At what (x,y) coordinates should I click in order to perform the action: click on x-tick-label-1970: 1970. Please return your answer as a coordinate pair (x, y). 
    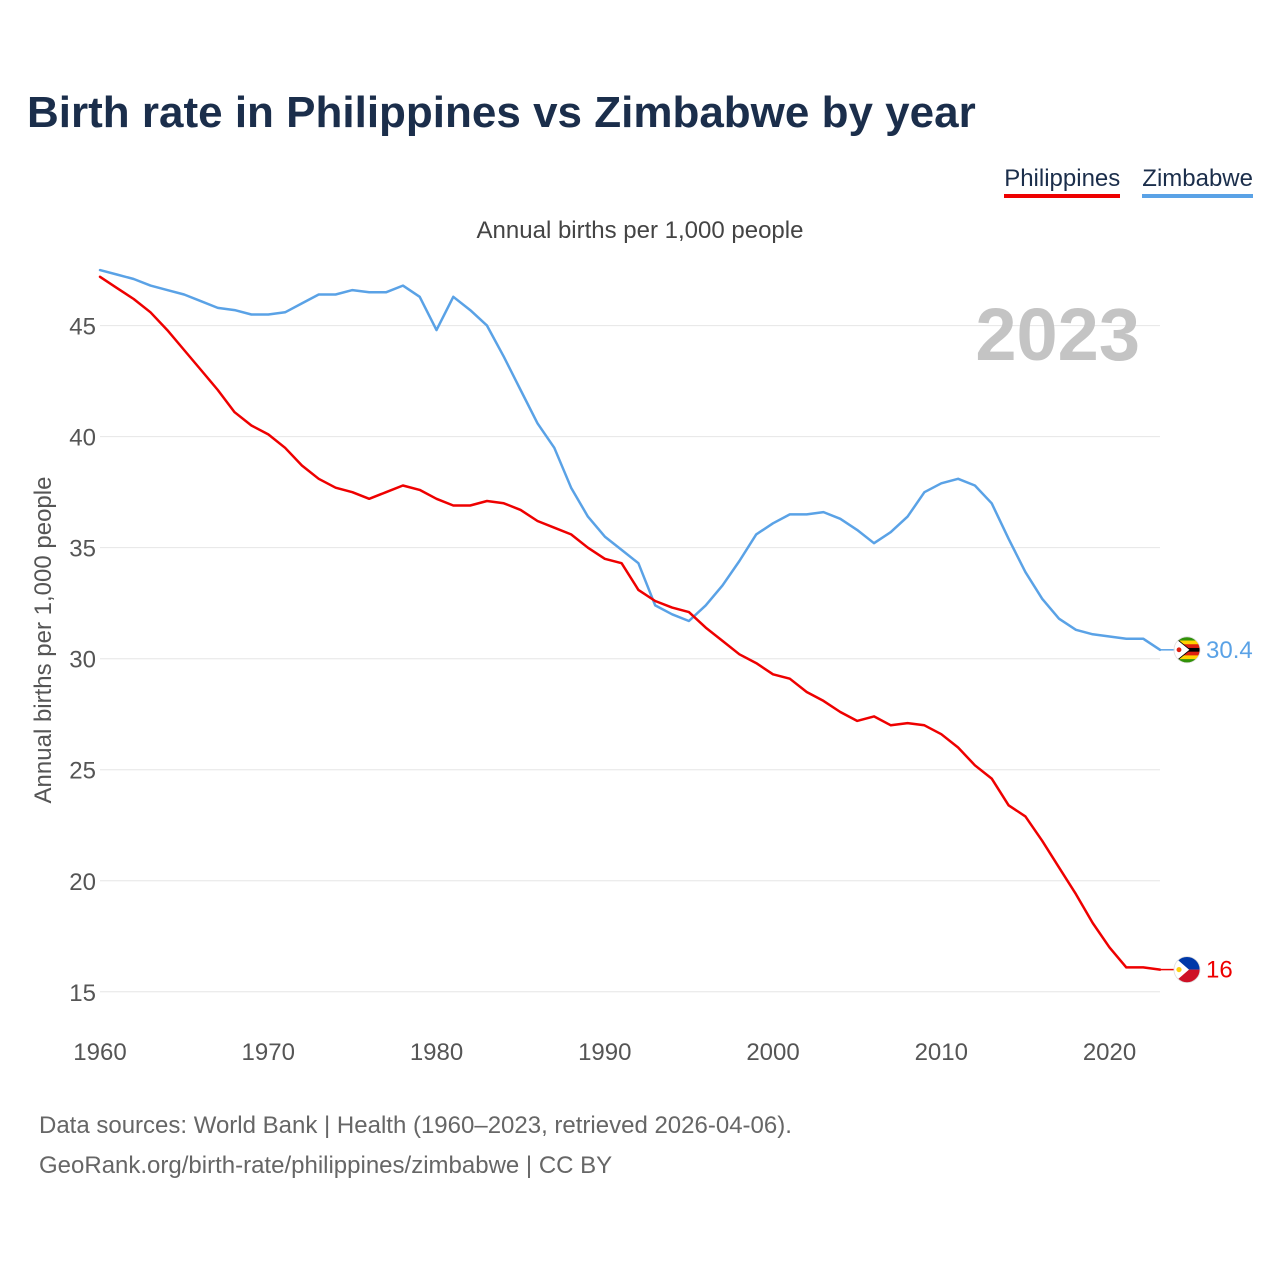
    Looking at the image, I should click on (268, 1052).